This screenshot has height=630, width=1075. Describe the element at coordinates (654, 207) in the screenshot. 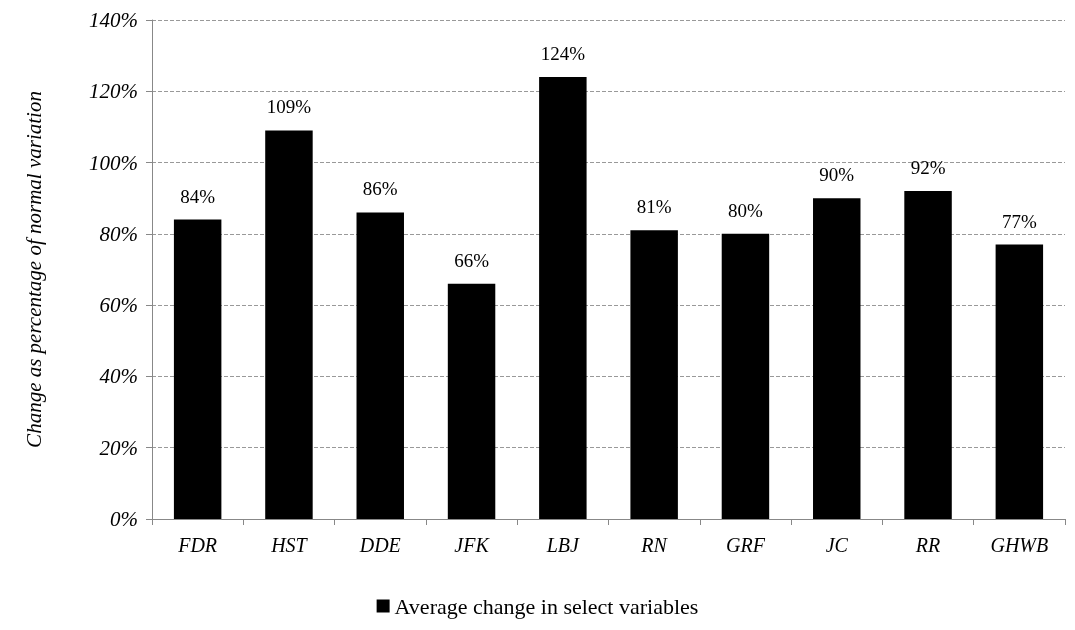

I see `data-label: 81%` at that location.